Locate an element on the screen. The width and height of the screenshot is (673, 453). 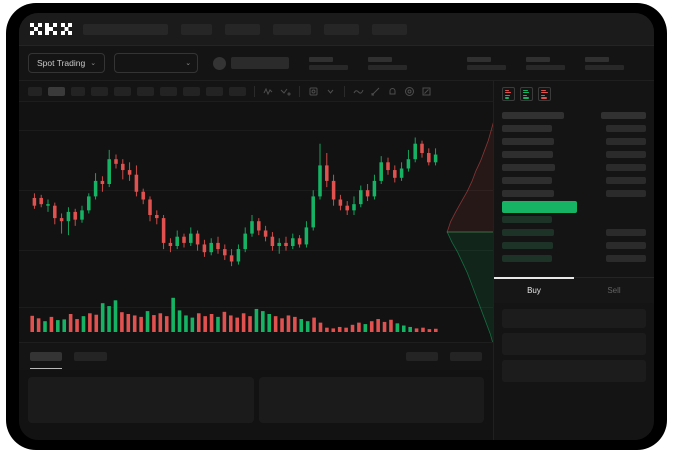
market-type-selector: Spot Trading ⌄ is located at coordinates (67, 63).